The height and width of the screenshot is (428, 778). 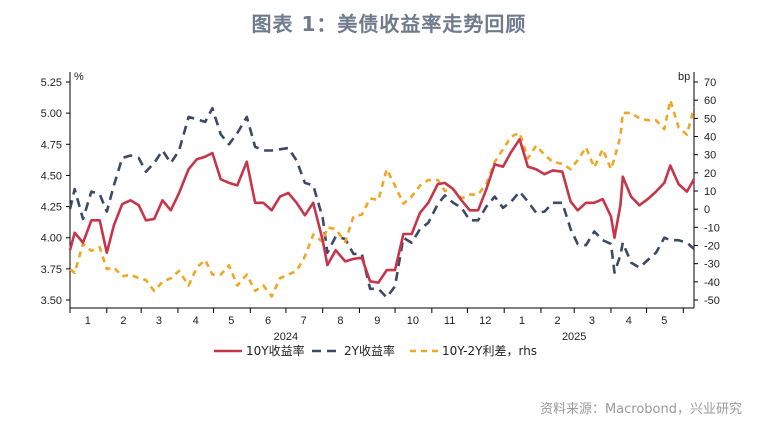 What do you see at coordinates (712, 265) in the screenshot?
I see `right-tick-label: -30` at bounding box center [712, 265].